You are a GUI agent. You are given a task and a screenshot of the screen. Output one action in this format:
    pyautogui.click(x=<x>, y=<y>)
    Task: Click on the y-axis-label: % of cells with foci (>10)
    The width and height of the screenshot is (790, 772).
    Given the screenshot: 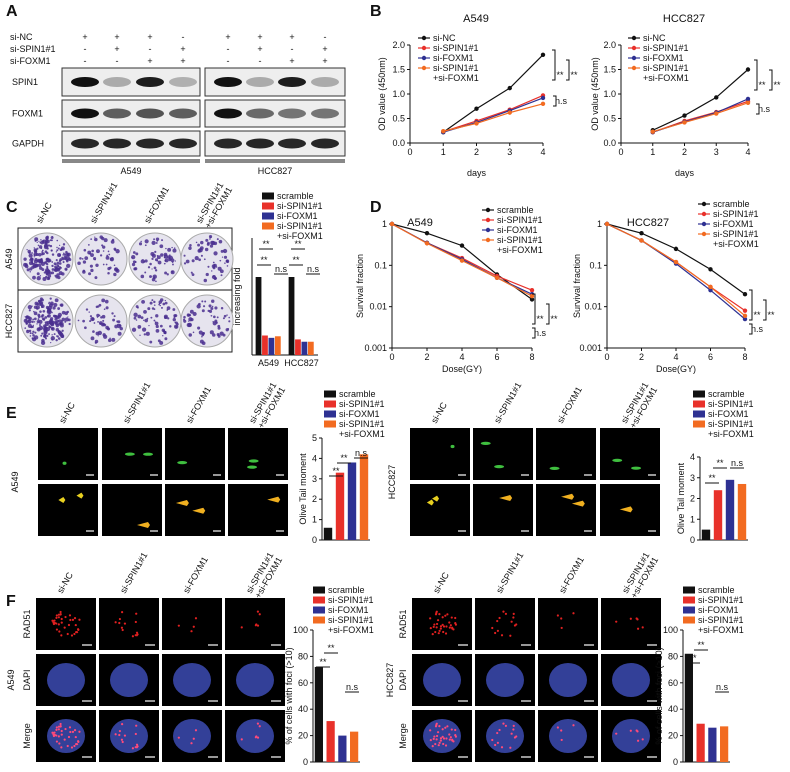 What is the action you would take?
    pyautogui.click(x=659, y=695)
    